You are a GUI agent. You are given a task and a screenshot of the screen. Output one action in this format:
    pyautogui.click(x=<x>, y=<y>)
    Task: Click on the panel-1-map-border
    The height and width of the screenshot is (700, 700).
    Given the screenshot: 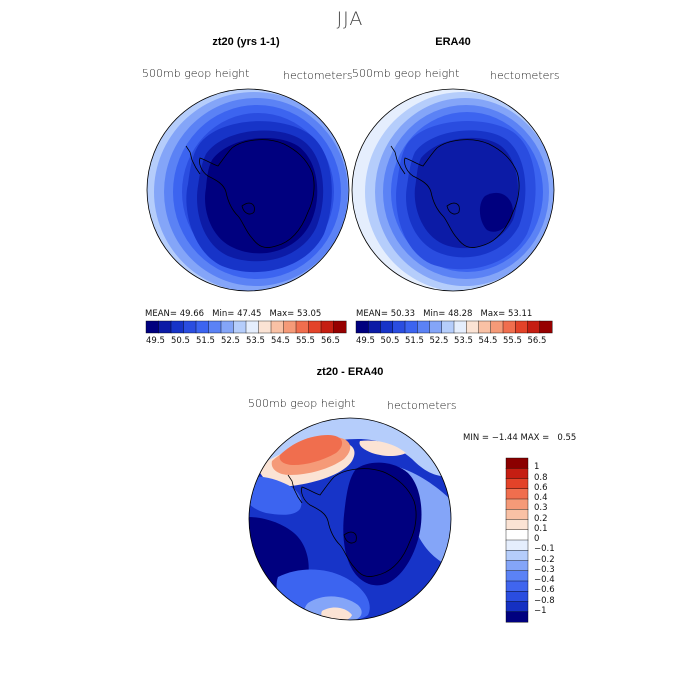 What is the action you would take?
    pyautogui.click(x=248, y=190)
    